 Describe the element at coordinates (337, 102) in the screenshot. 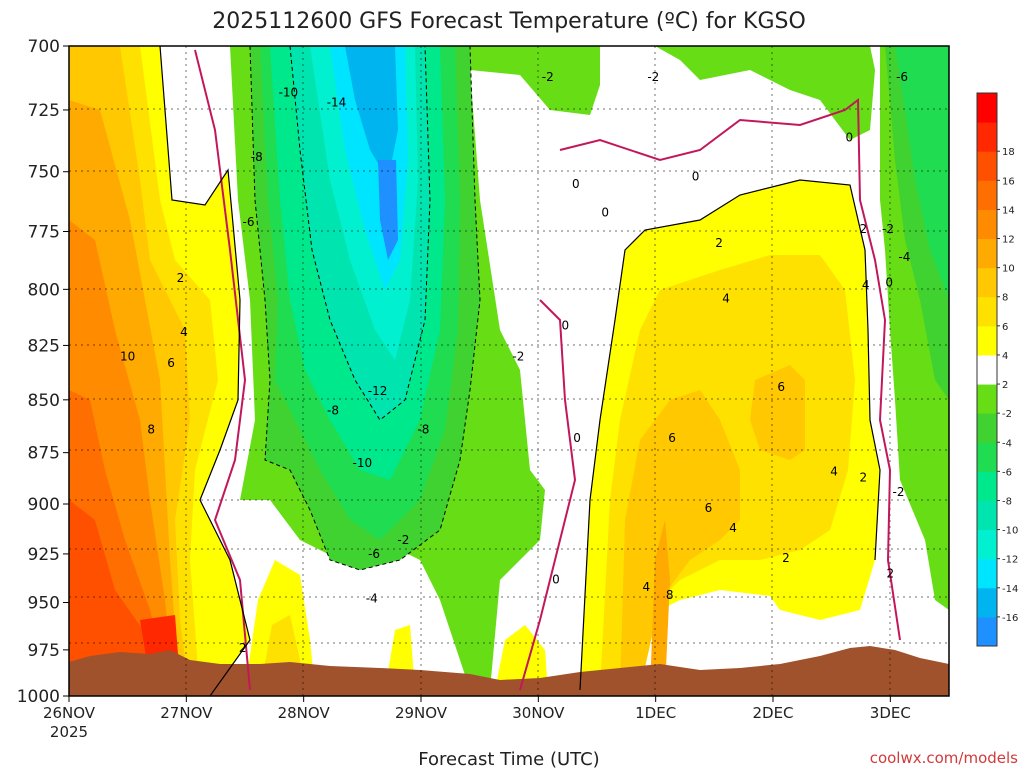

I see `contour-label: -14` at that location.